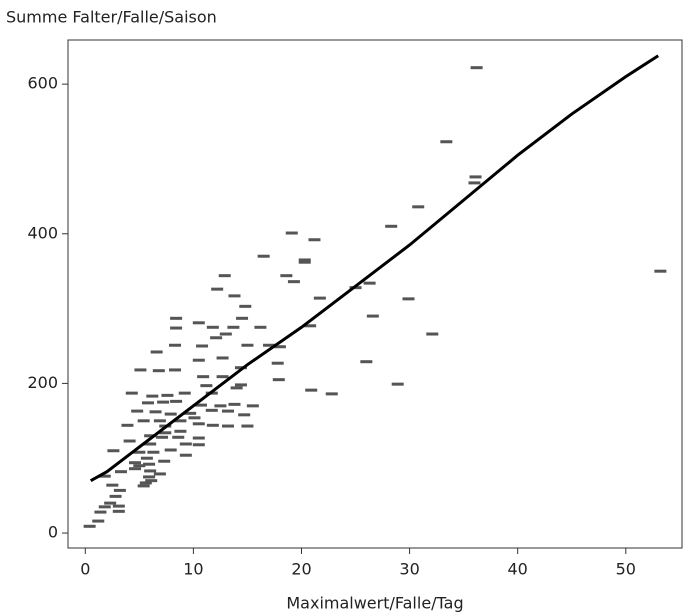  I want to click on x-tick-label: 50, so click(626, 569).